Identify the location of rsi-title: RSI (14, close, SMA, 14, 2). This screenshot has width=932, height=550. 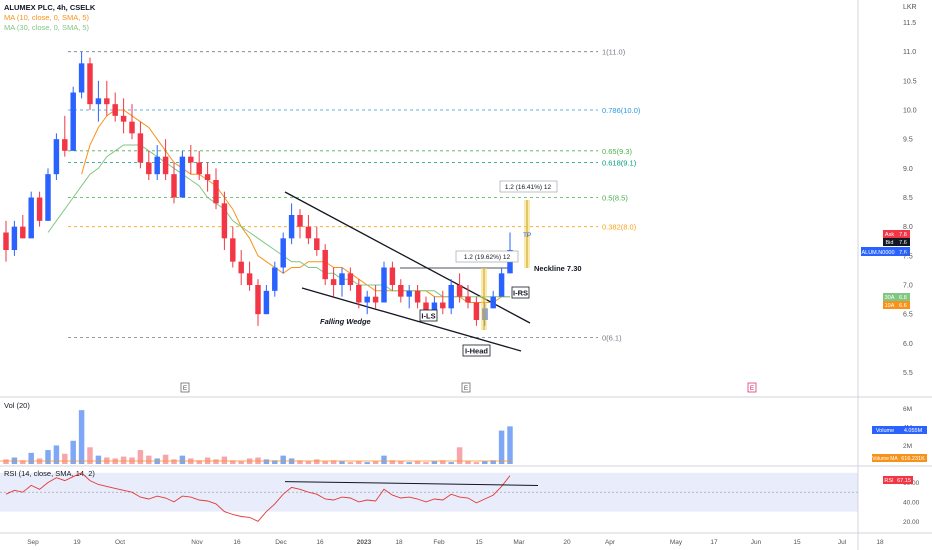
(49, 473).